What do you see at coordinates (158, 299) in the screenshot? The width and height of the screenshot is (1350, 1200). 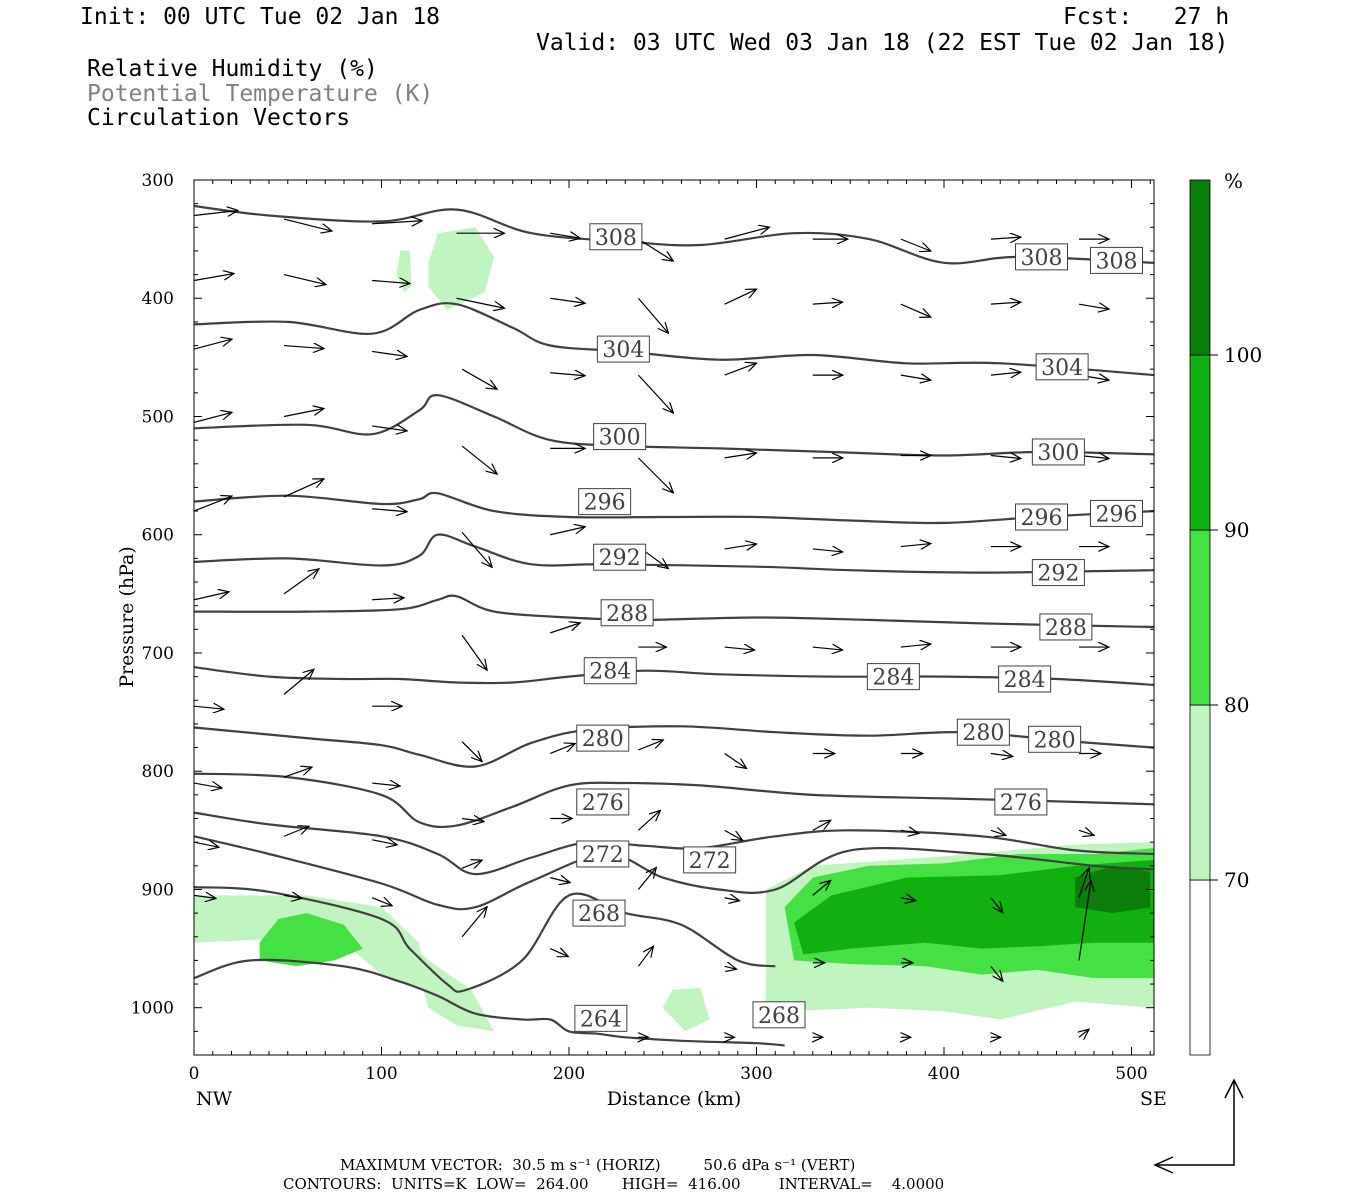 I see `y-tick-label: 400` at bounding box center [158, 299].